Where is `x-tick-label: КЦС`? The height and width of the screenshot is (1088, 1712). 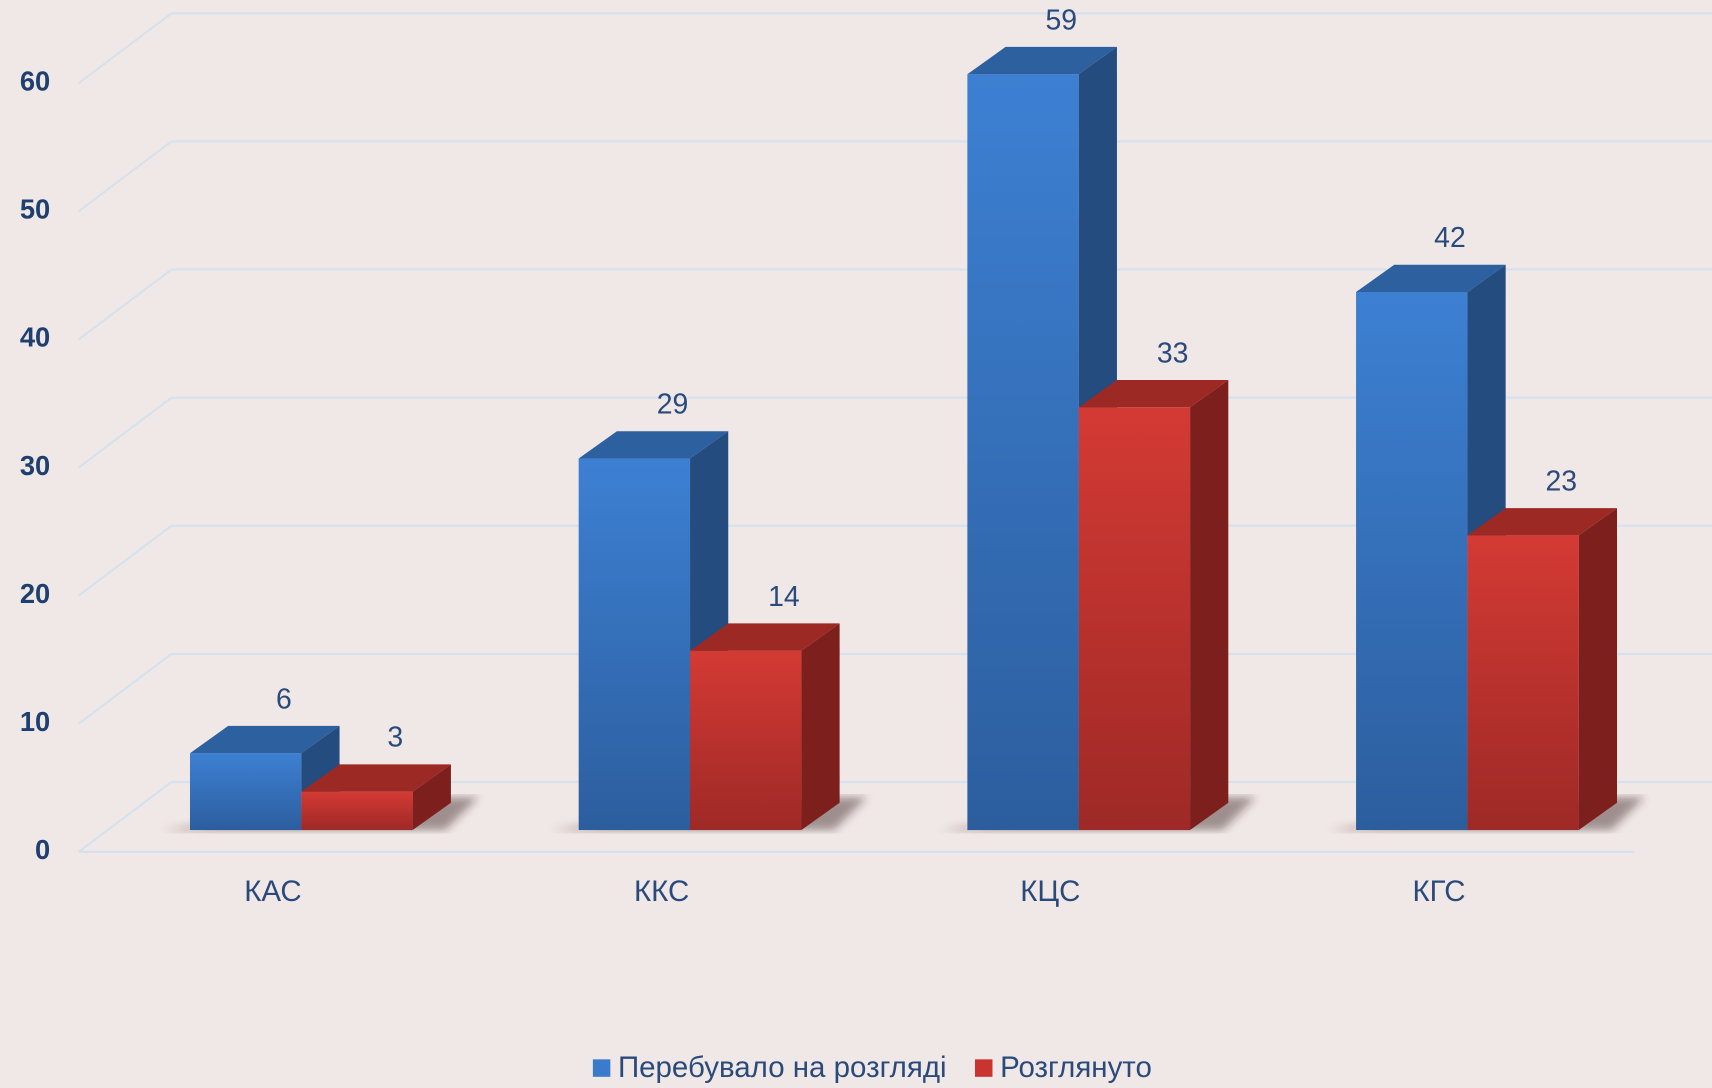 x-tick-label: КЦС is located at coordinates (1050, 891).